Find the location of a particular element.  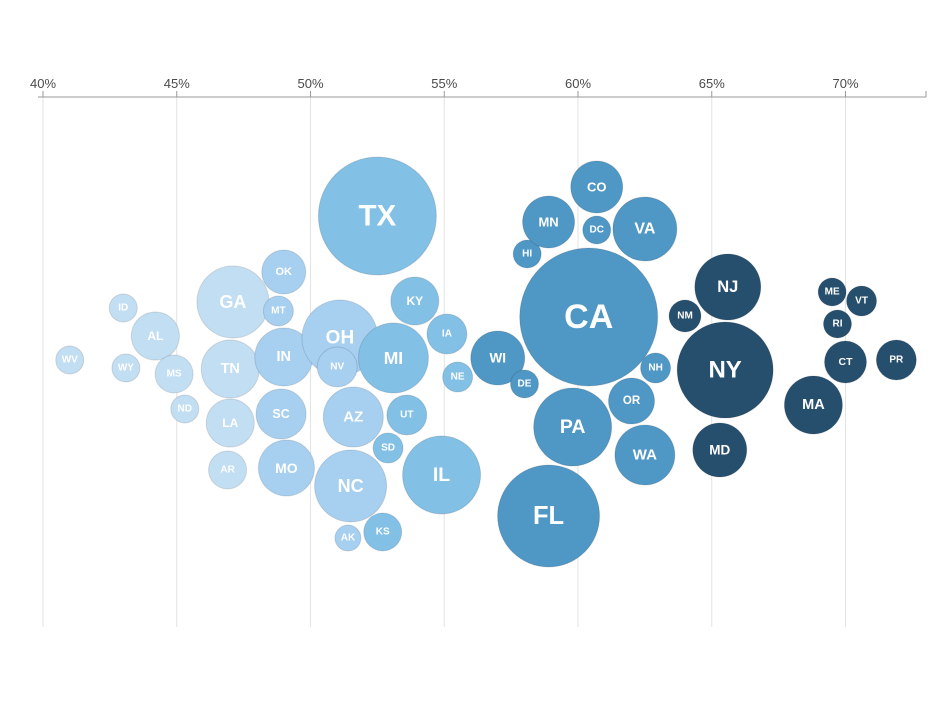

bubble-label: ND is located at coordinates (185, 409).